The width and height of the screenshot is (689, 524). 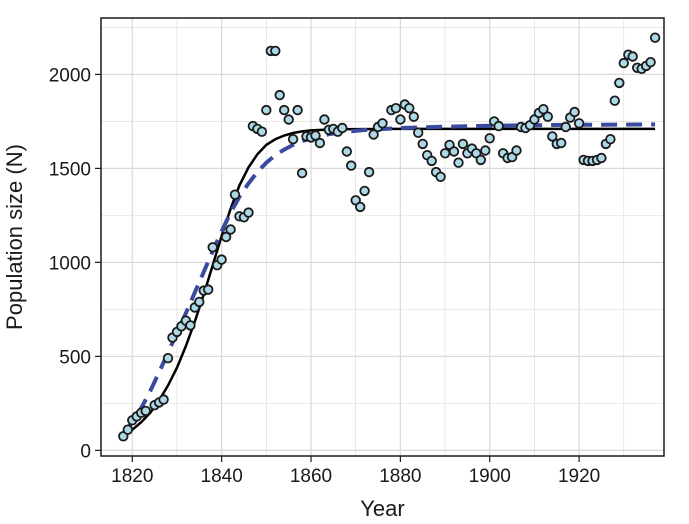 I want to click on y-tick-label: 2000, so click(x=70, y=75).